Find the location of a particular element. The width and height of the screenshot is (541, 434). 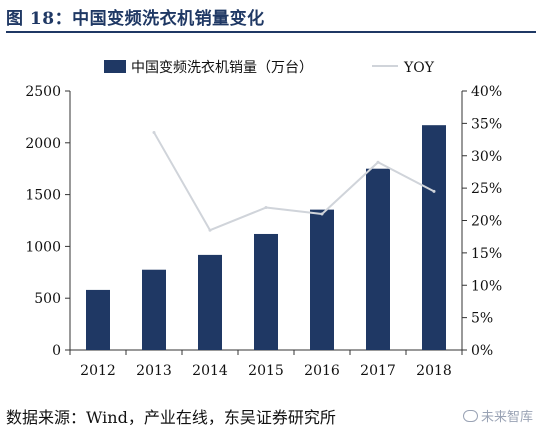

legend-bar-swatch is located at coordinates (115, 66).